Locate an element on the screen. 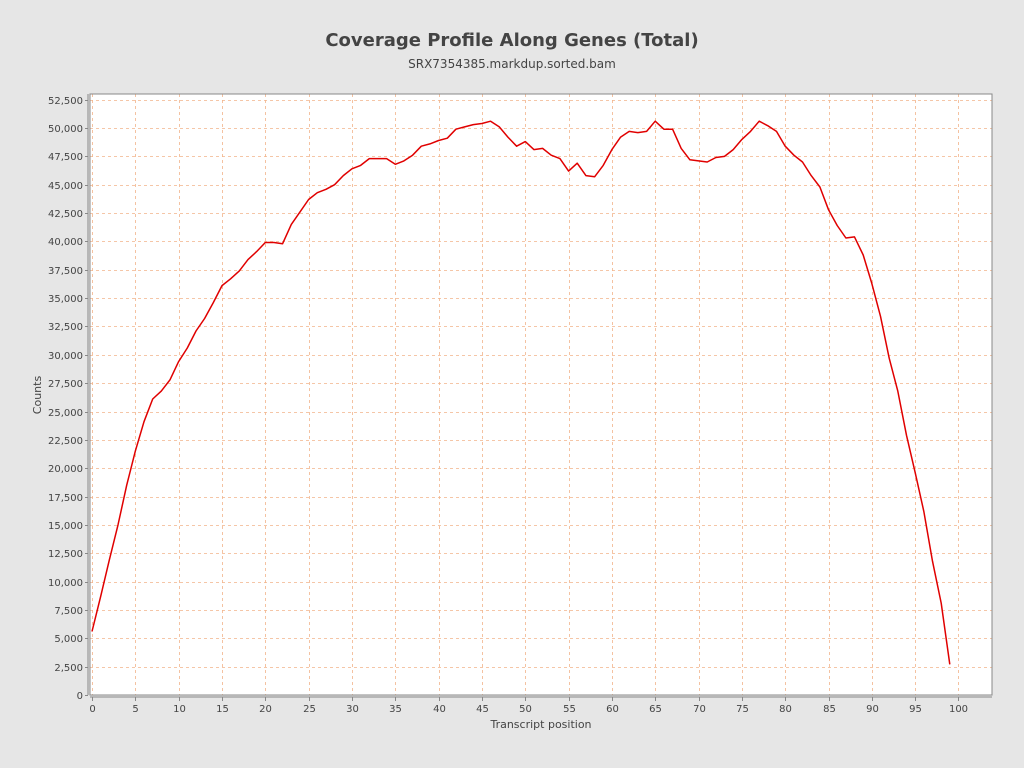  y-tick-label: 25,000 is located at coordinates (65, 413).